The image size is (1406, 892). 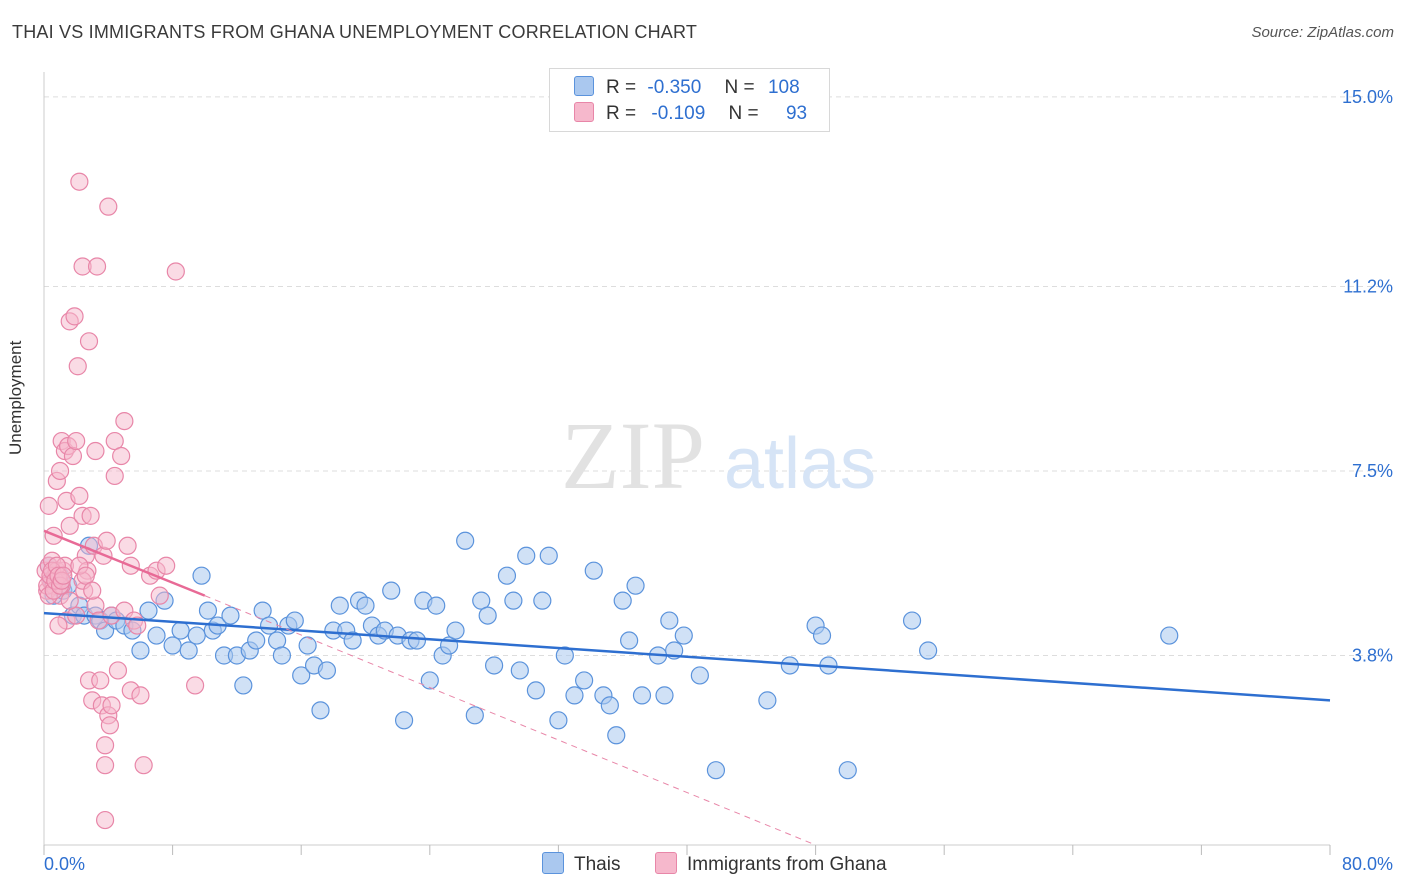 I want to click on x-tick-label: 80.0%, so click(x=1367, y=864).